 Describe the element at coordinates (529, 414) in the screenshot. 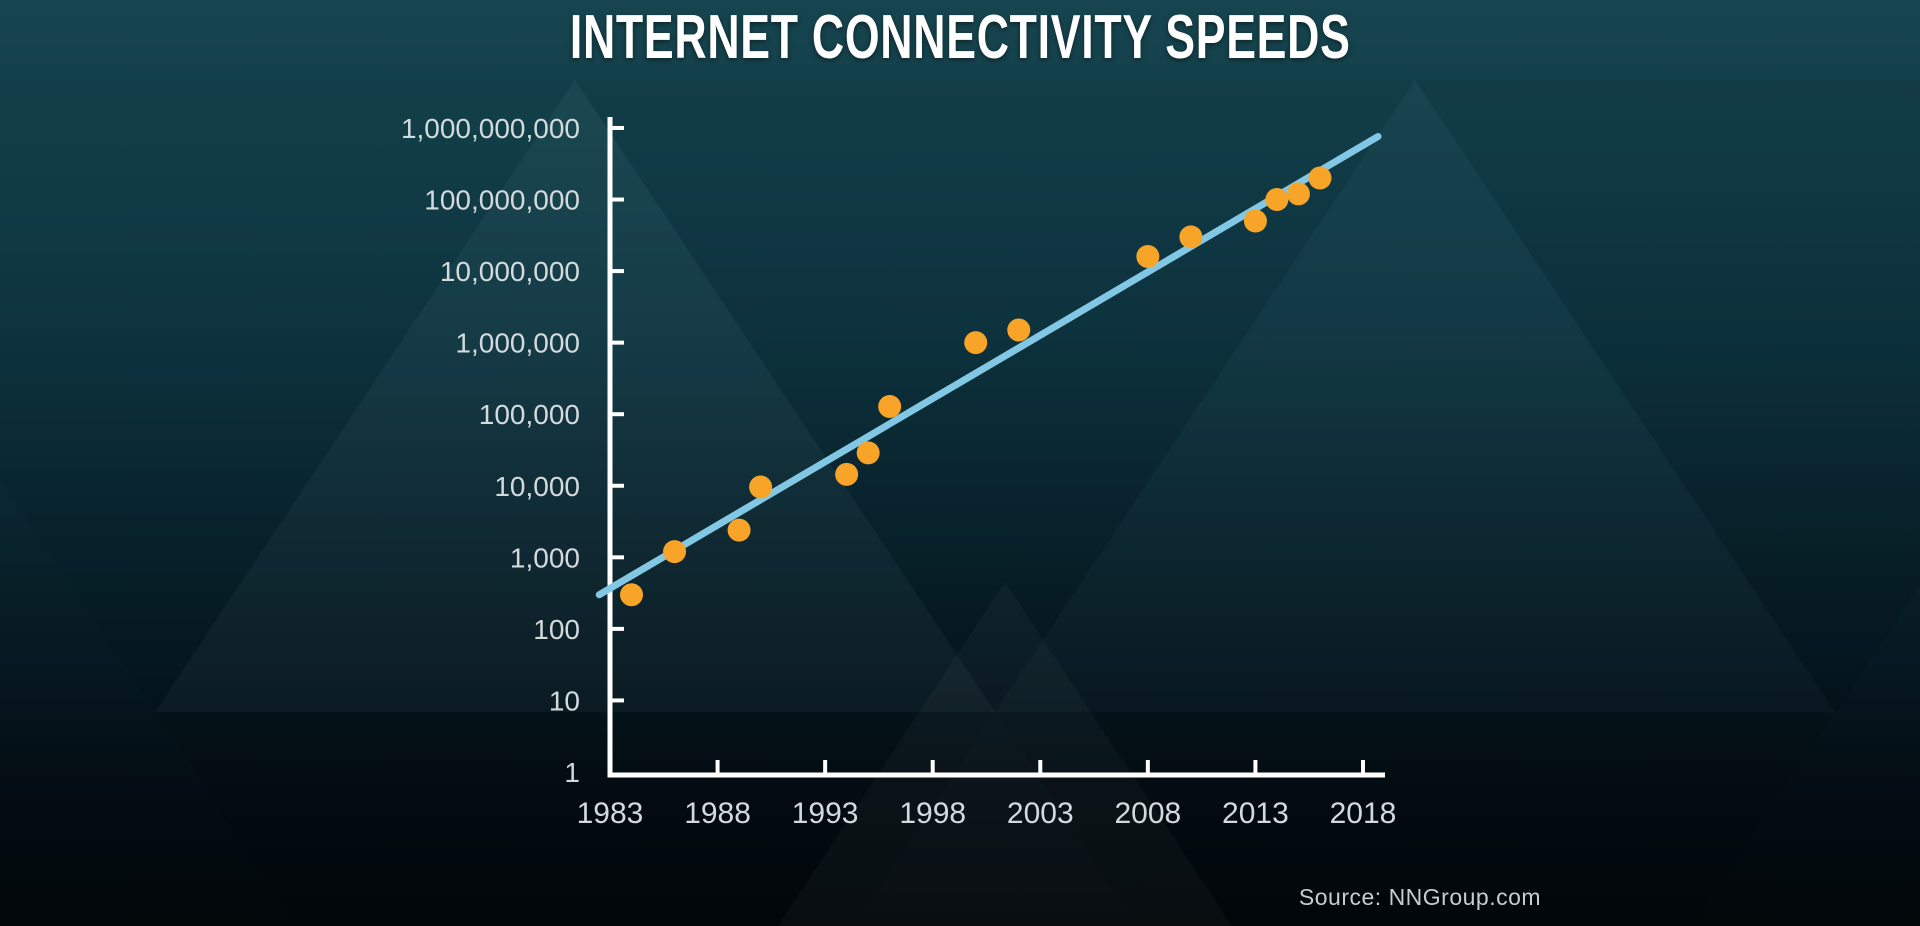

I see `y-tick-label: 100,000` at that location.